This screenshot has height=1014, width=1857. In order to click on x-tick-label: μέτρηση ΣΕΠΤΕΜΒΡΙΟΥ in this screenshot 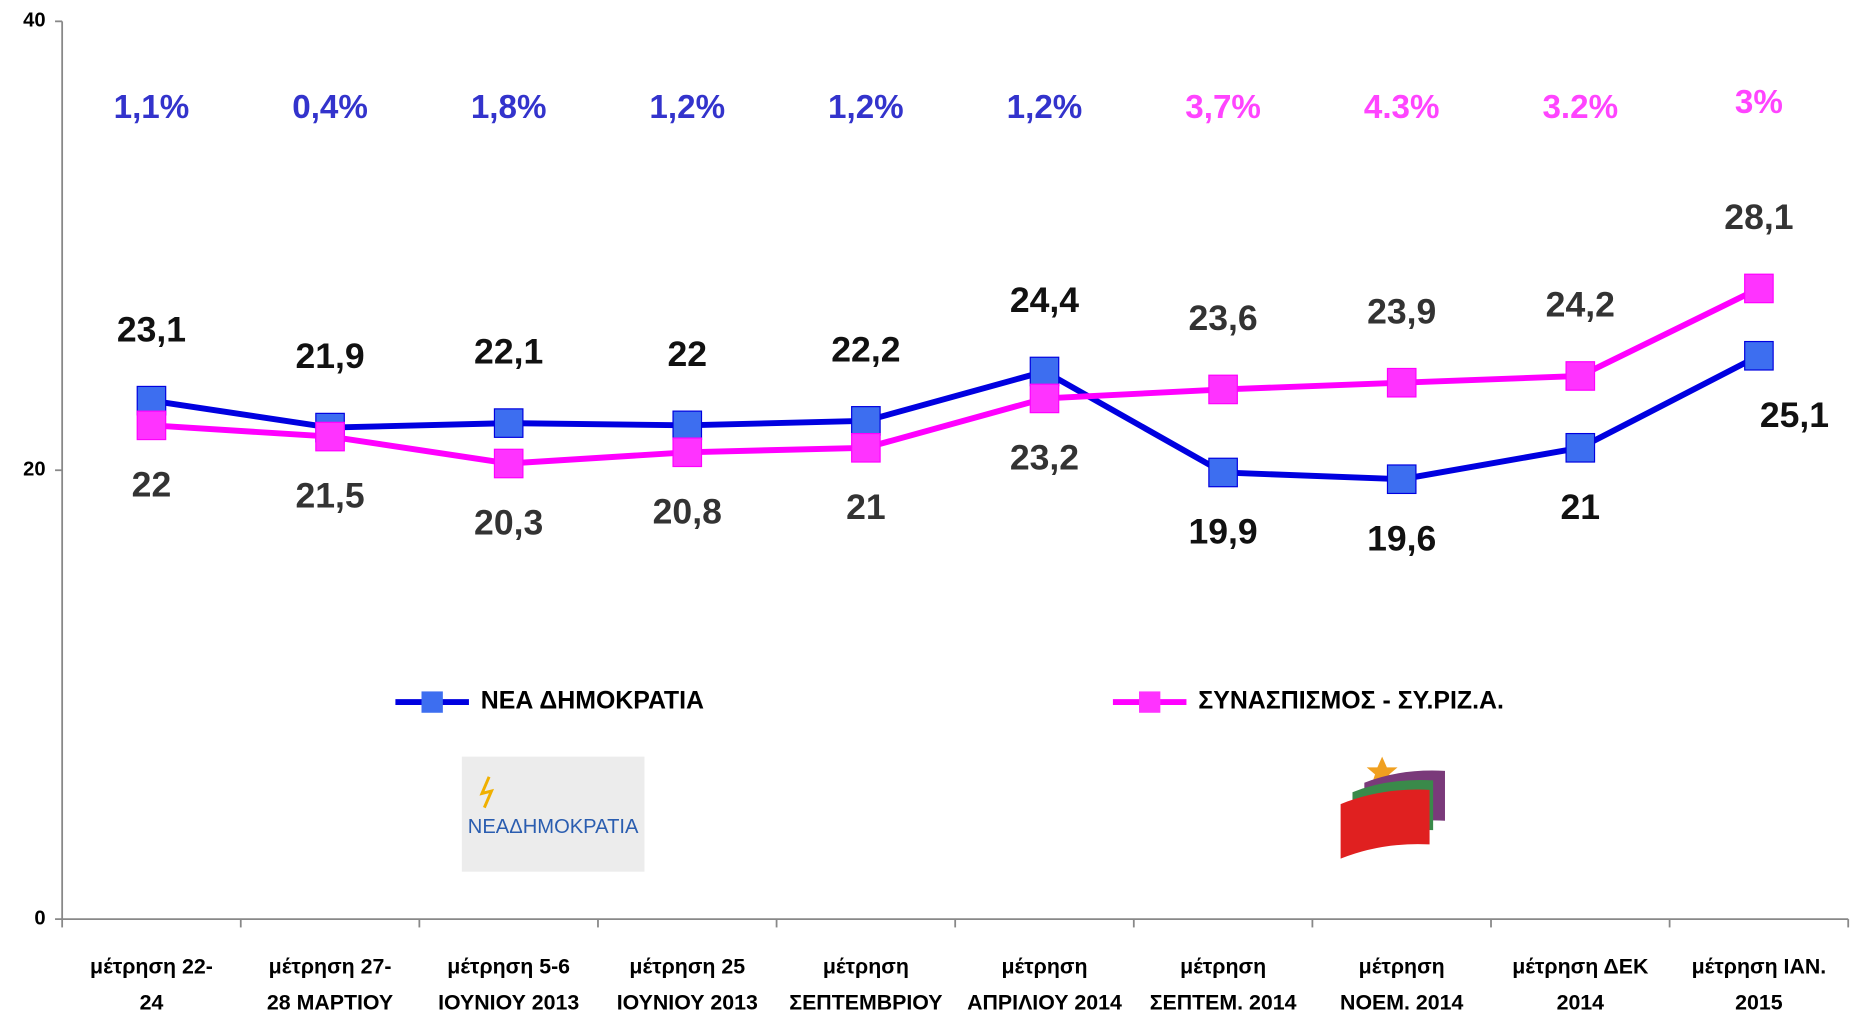, I will do `click(865, 984)`.